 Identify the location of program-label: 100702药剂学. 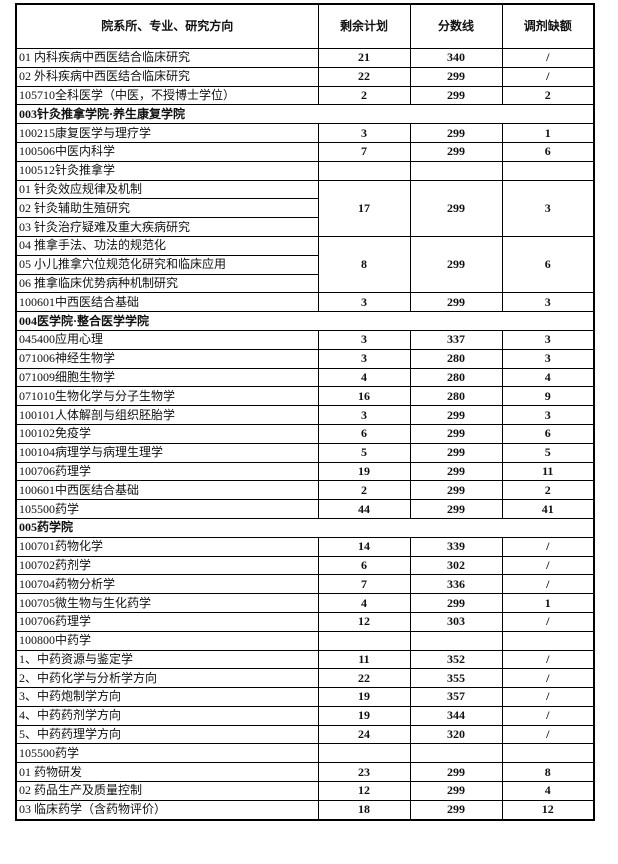
(167, 565).